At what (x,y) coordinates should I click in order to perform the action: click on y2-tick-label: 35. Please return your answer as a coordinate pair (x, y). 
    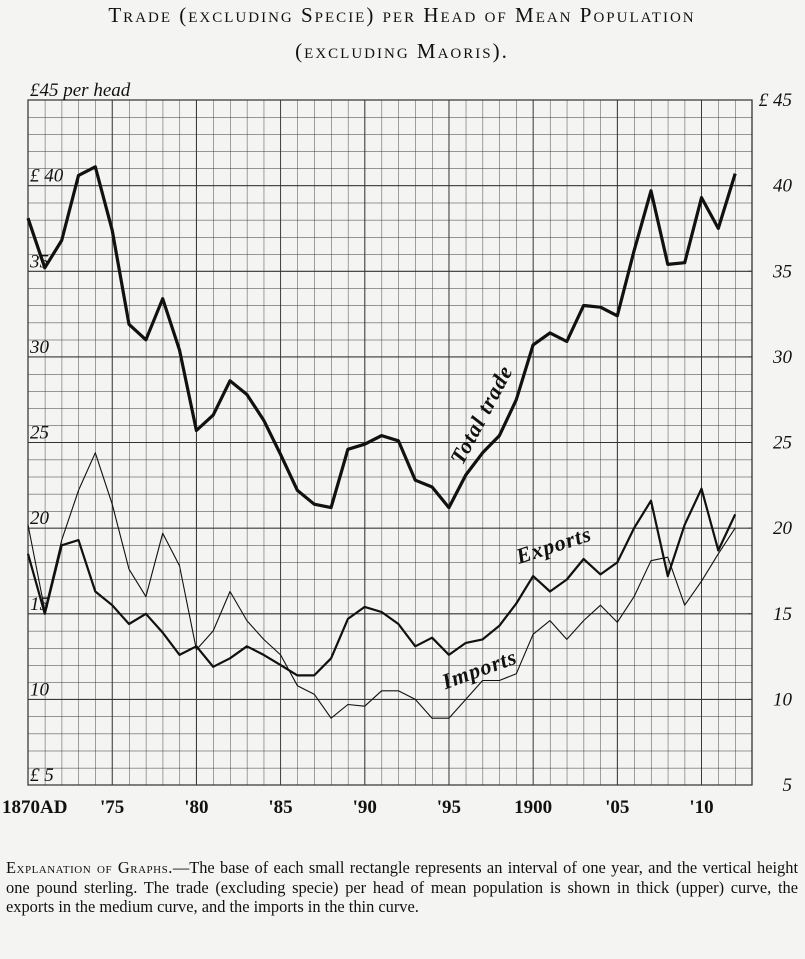
    Looking at the image, I should click on (782, 271).